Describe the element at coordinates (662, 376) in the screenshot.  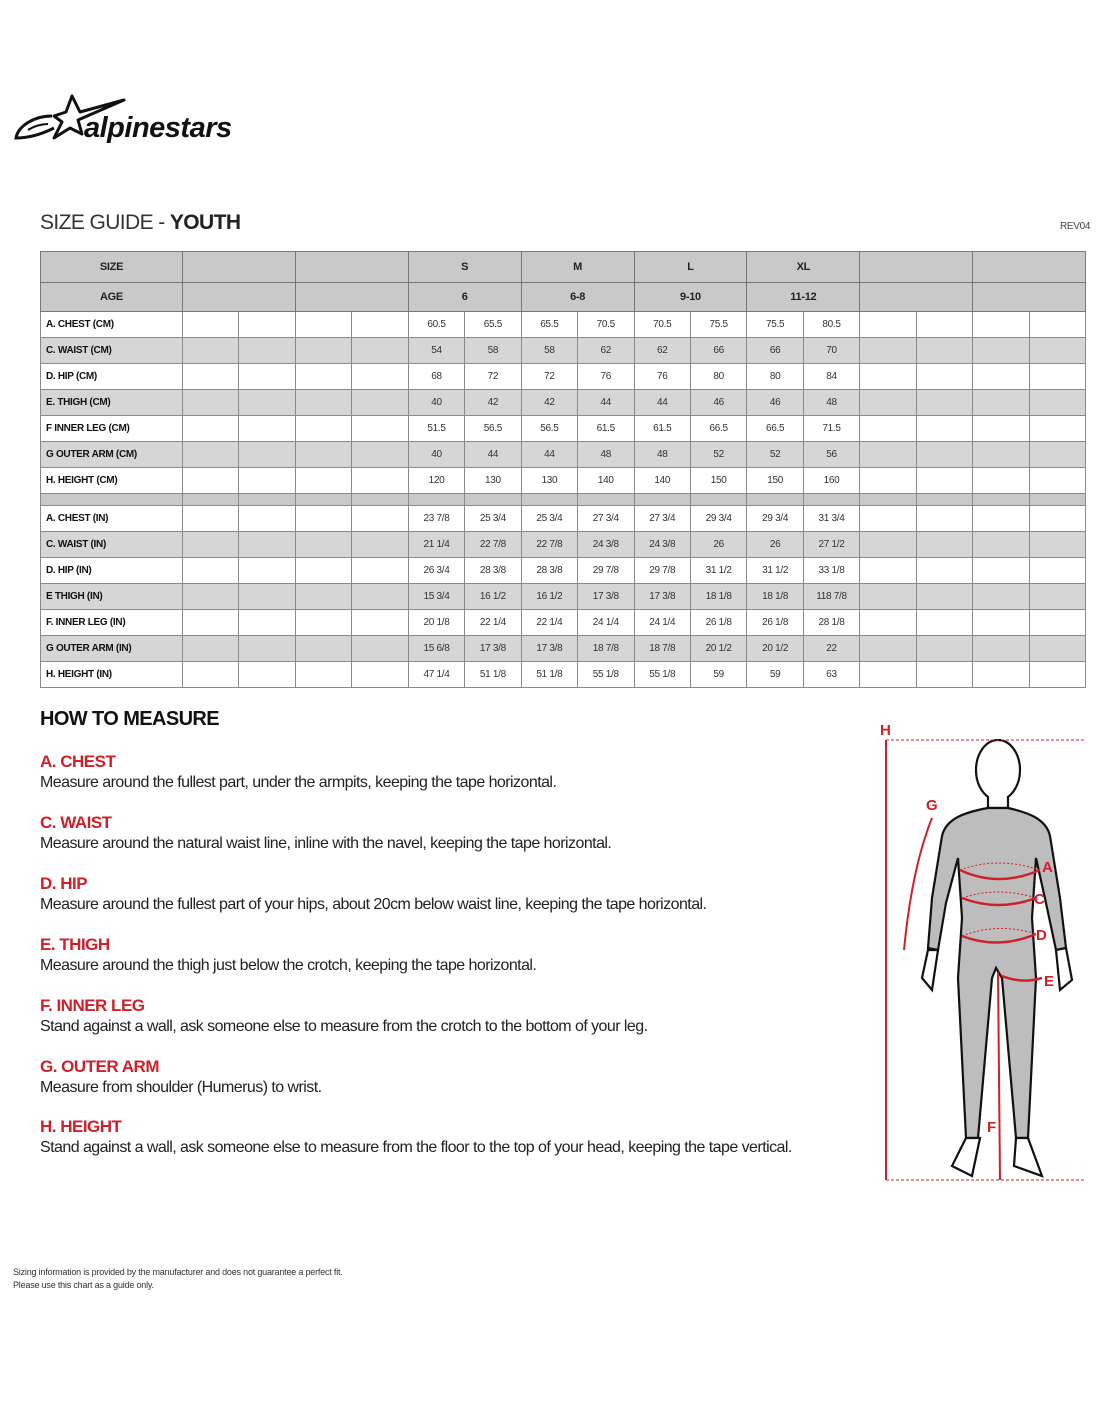
I see `value-cell: 76` at that location.